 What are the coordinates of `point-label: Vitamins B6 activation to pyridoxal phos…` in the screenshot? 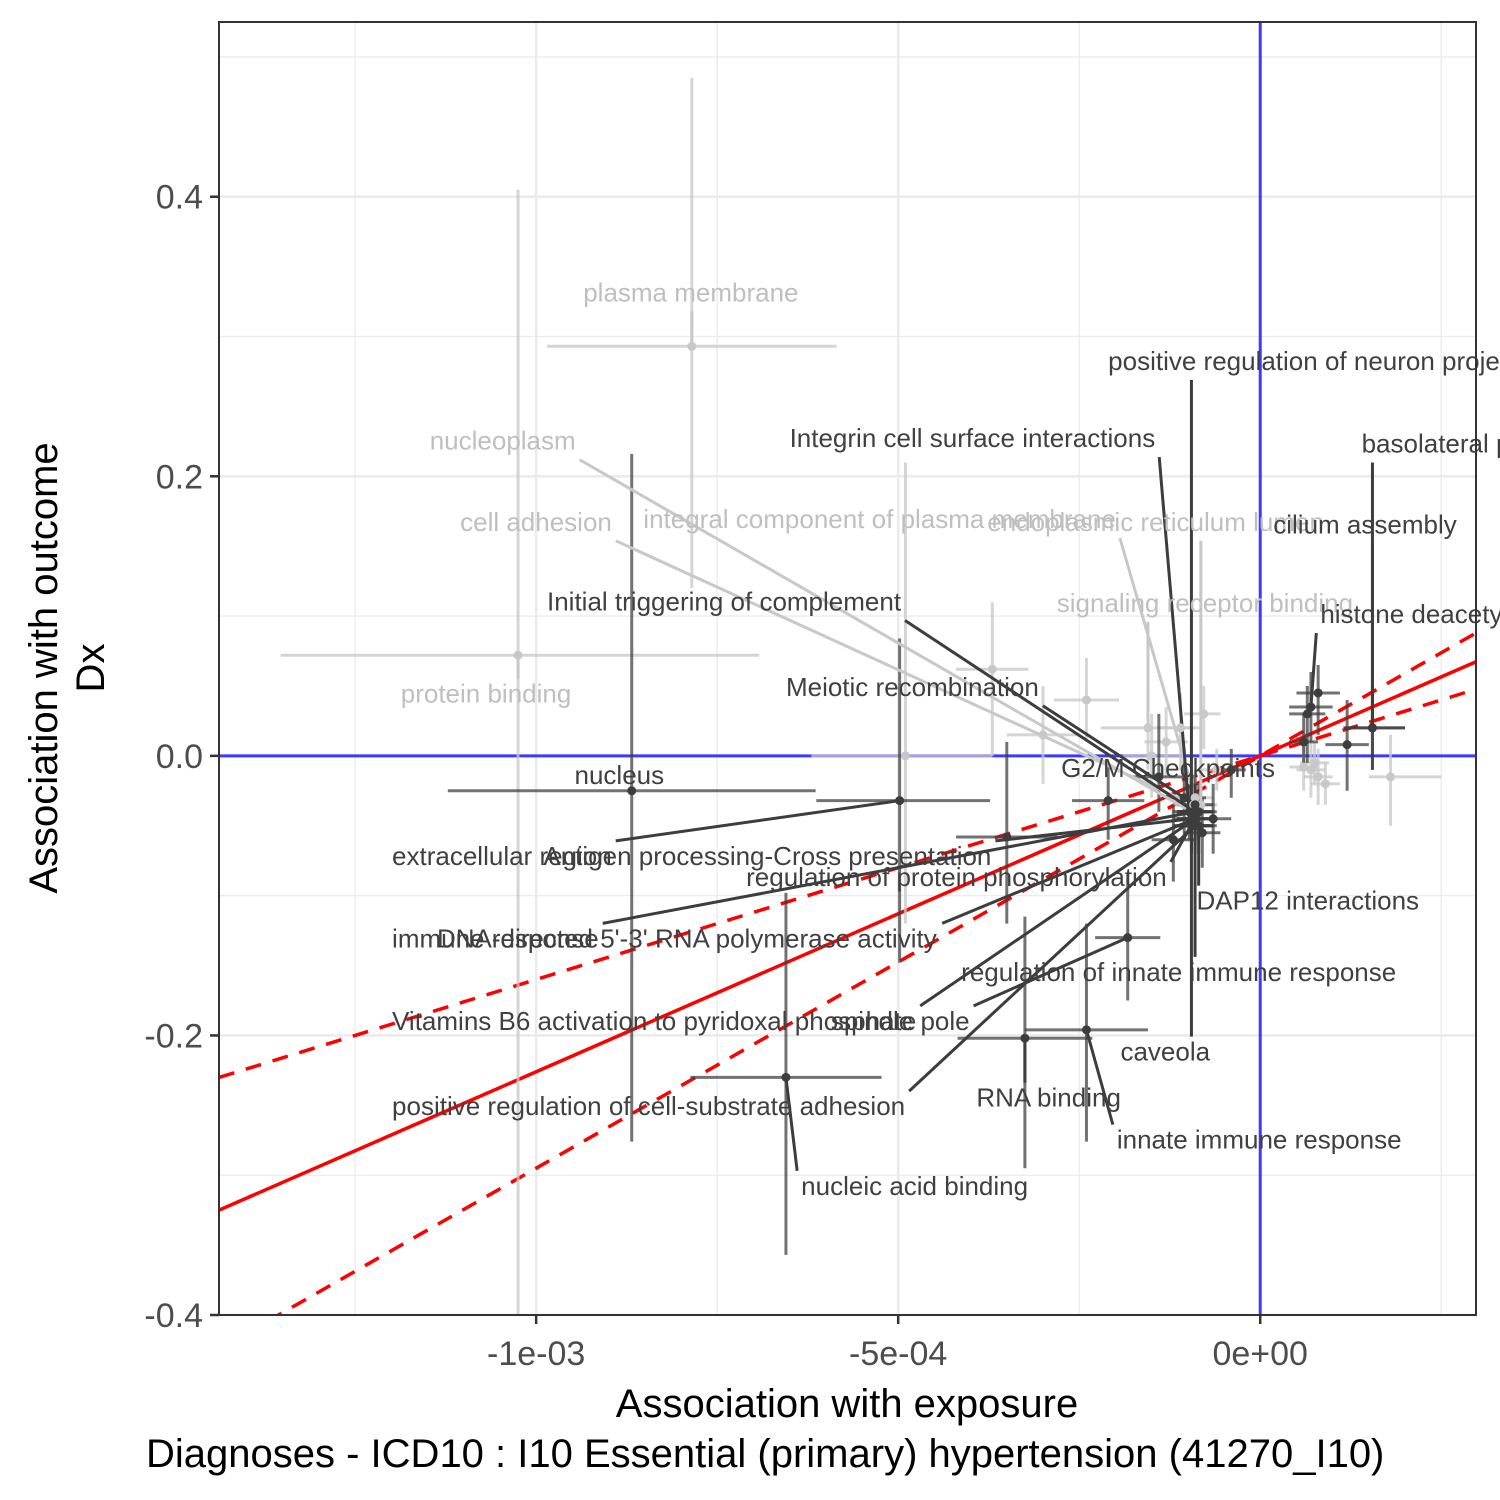 It's located at (654, 1021).